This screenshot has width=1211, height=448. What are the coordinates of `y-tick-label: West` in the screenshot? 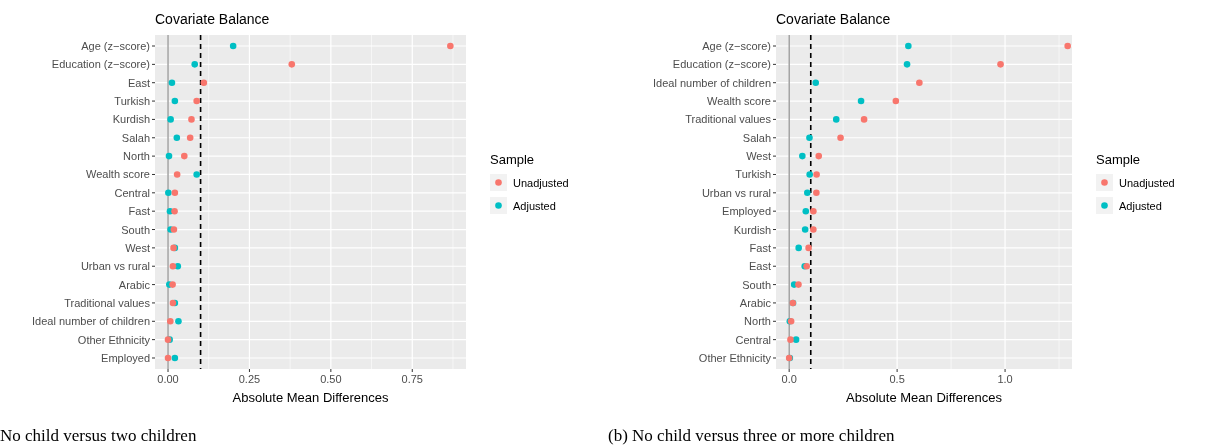 It's located at (758, 156).